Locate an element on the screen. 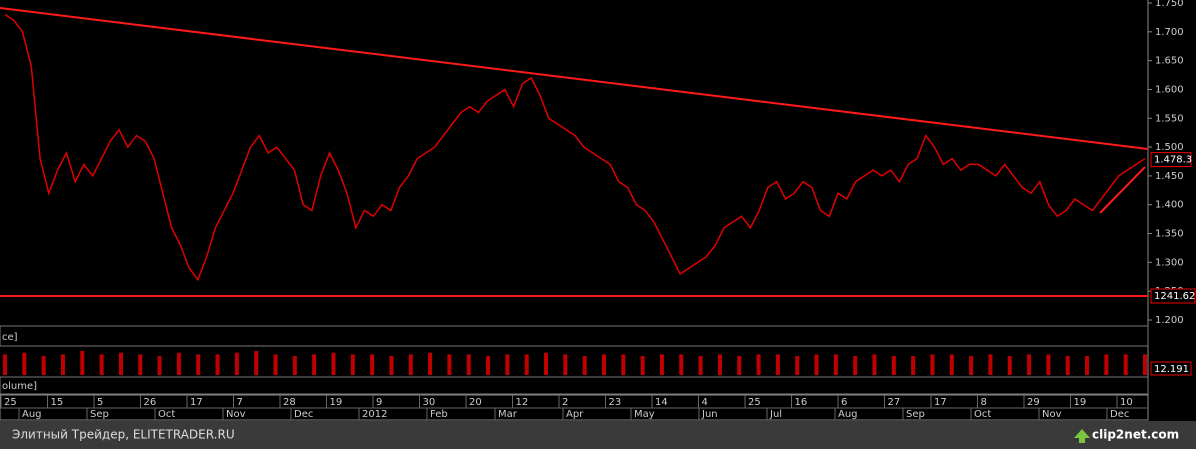 The image size is (1196, 449). y-tick-label: 1.350 is located at coordinates (1169, 234).